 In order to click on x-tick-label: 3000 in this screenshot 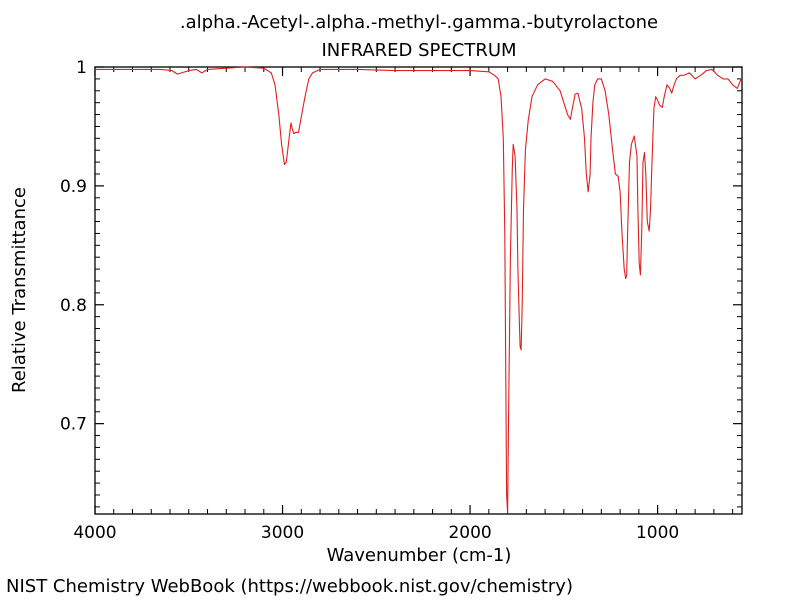, I will do `click(282, 533)`.